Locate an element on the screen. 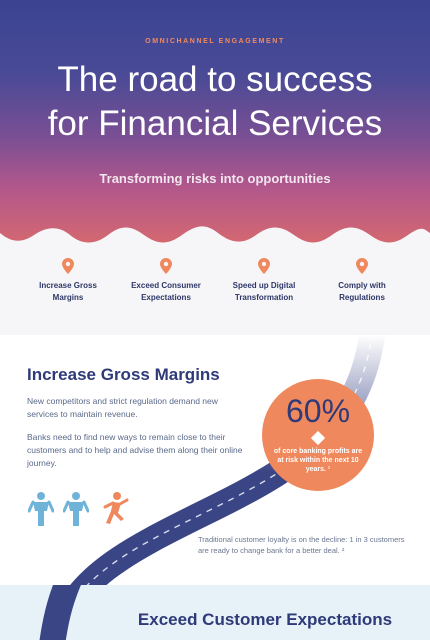 The image size is (430, 640). pillar-label-line: Margins is located at coordinates (68, 297).